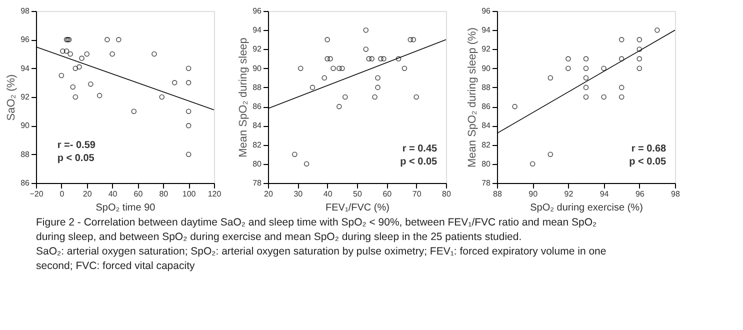 The width and height of the screenshot is (743, 330). What do you see at coordinates (37, 194) in the screenshot?
I see `x-tick-label: −20` at bounding box center [37, 194].